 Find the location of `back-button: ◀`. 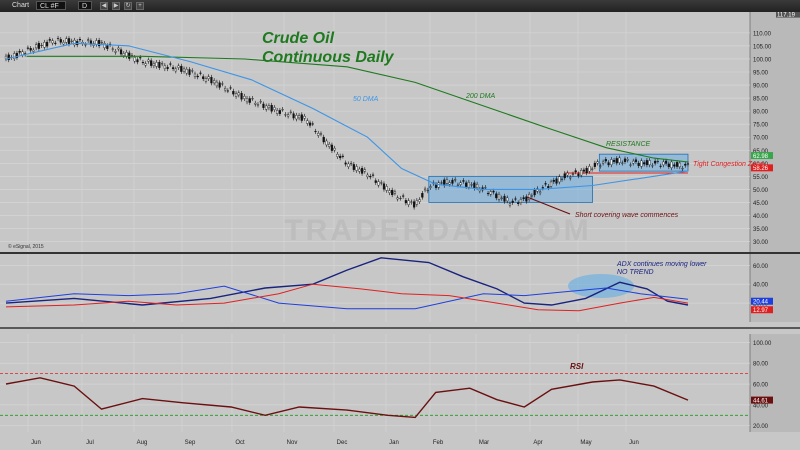

back-button: ◀ is located at coordinates (104, 6).